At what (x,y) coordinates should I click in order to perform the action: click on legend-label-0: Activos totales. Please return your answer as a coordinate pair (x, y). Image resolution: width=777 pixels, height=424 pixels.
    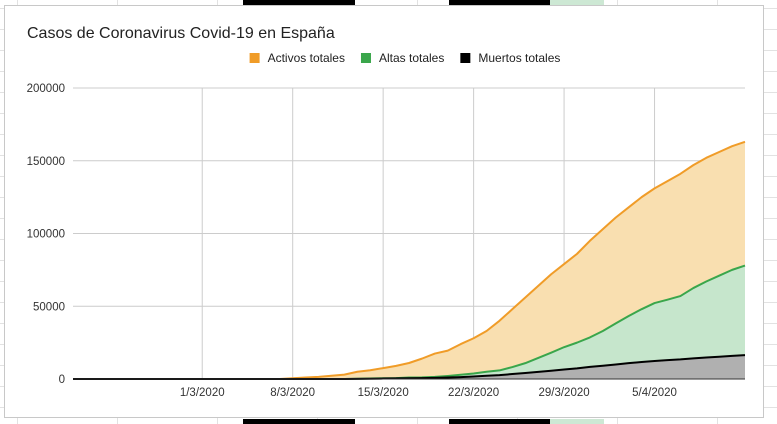
    Looking at the image, I should click on (306, 58).